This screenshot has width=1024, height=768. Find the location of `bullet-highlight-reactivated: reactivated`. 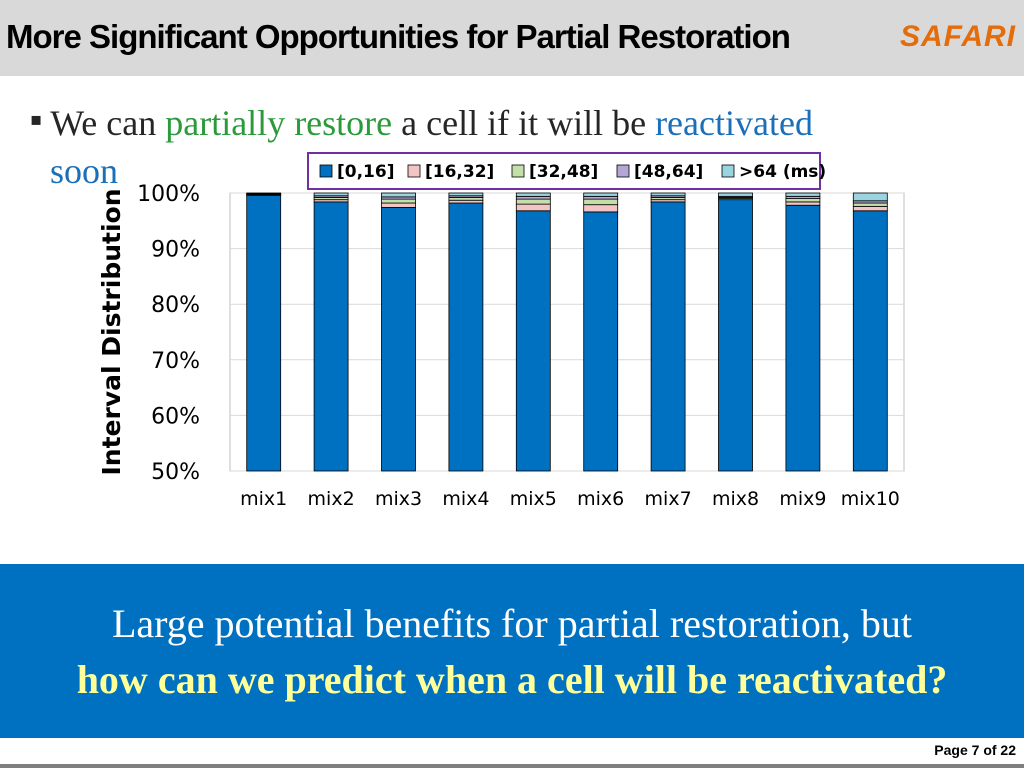

bullet-highlight-reactivated: reactivated is located at coordinates (734, 123).